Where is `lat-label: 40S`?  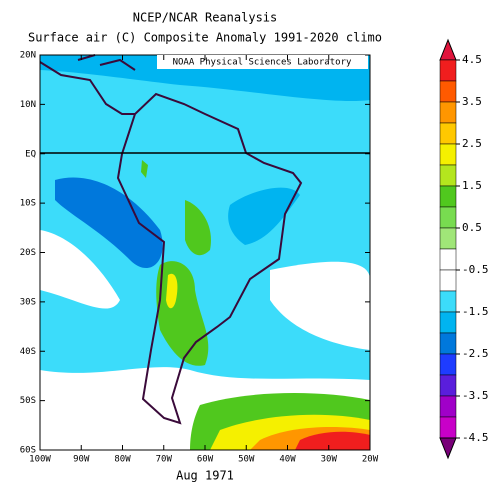 lat-label: 40S is located at coordinates (28, 352).